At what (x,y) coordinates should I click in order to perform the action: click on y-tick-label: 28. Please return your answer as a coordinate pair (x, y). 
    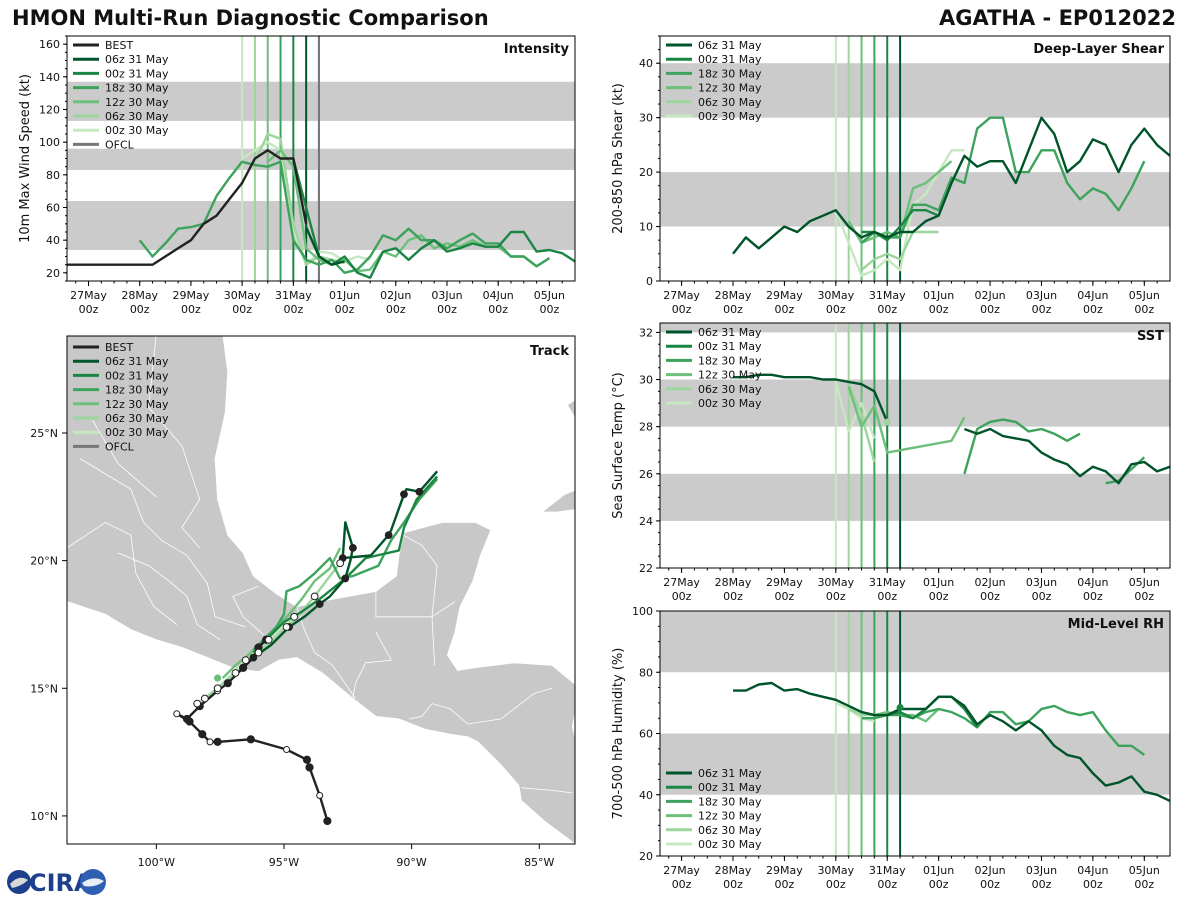
    Looking at the image, I should click on (646, 427).